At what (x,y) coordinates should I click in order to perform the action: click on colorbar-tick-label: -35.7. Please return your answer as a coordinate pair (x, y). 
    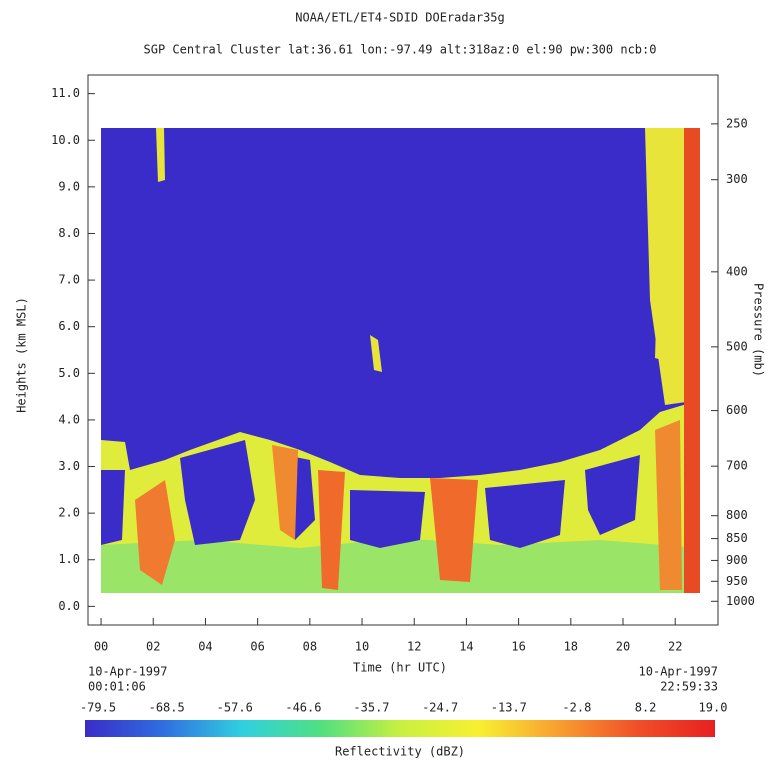
    Looking at the image, I should click on (371, 708).